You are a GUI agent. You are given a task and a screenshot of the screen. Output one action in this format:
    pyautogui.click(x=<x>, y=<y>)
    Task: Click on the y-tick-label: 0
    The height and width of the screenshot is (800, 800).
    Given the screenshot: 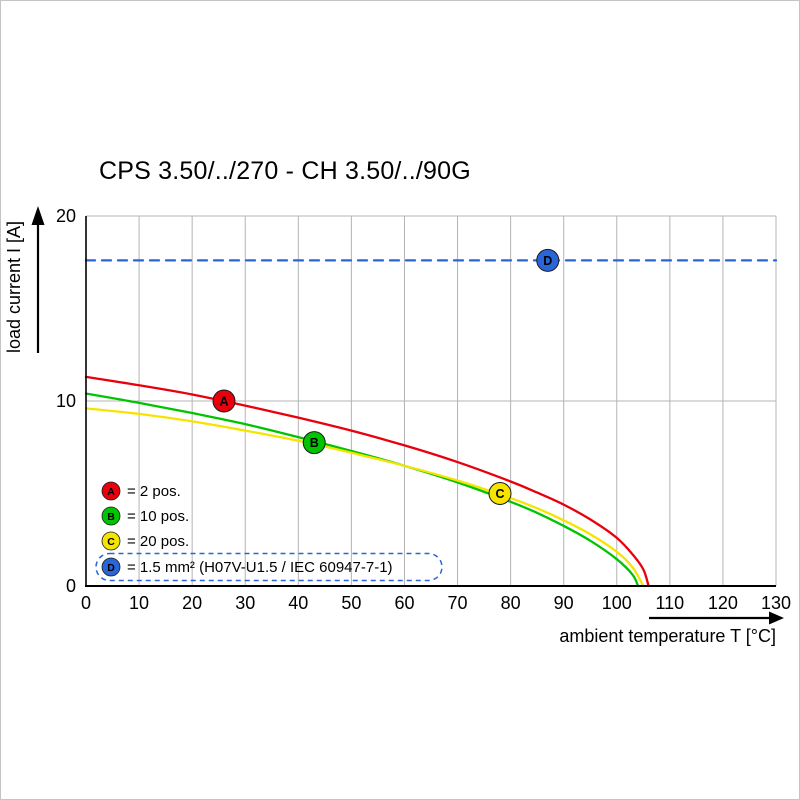 What is the action you would take?
    pyautogui.click(x=71, y=586)
    